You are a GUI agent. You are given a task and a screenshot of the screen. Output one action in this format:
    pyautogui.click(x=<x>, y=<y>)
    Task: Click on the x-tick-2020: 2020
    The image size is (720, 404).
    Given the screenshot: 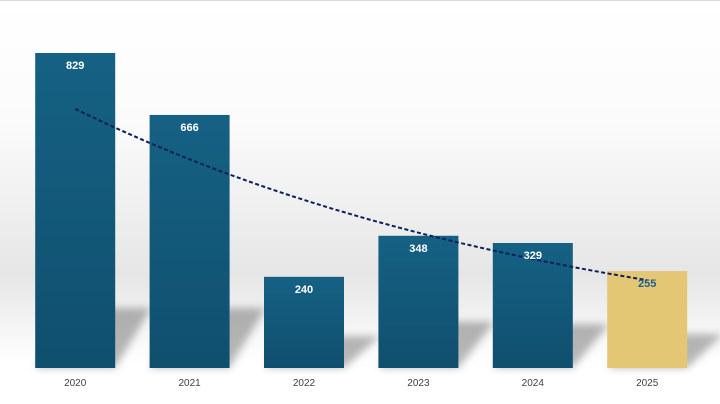 What is the action you would take?
    pyautogui.click(x=75, y=383)
    